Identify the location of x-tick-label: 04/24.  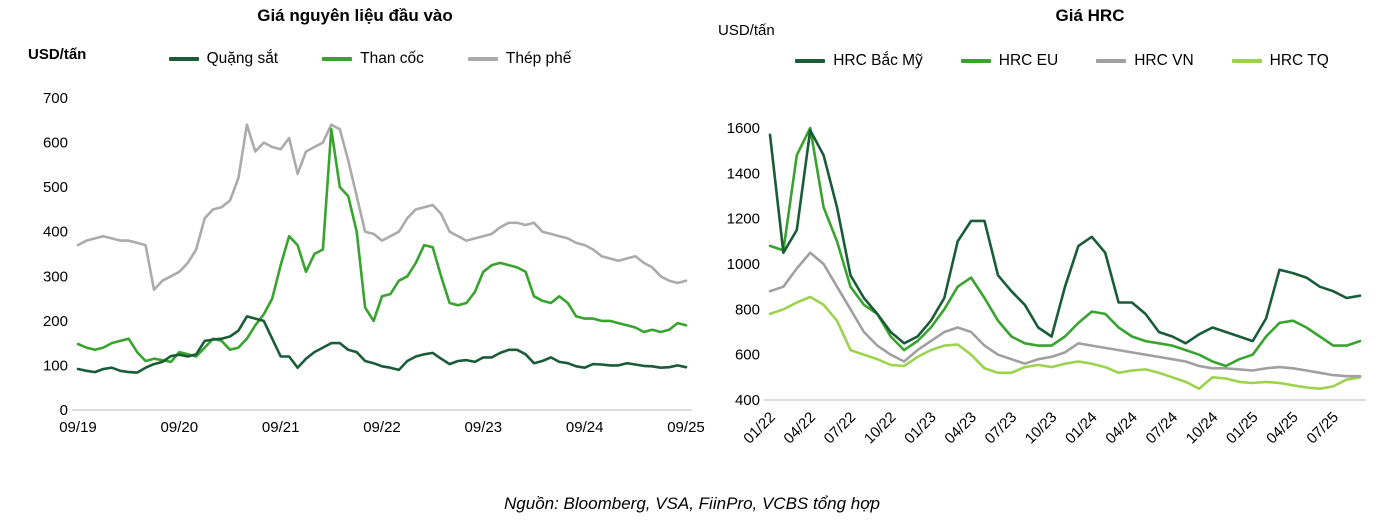
(1121, 428).